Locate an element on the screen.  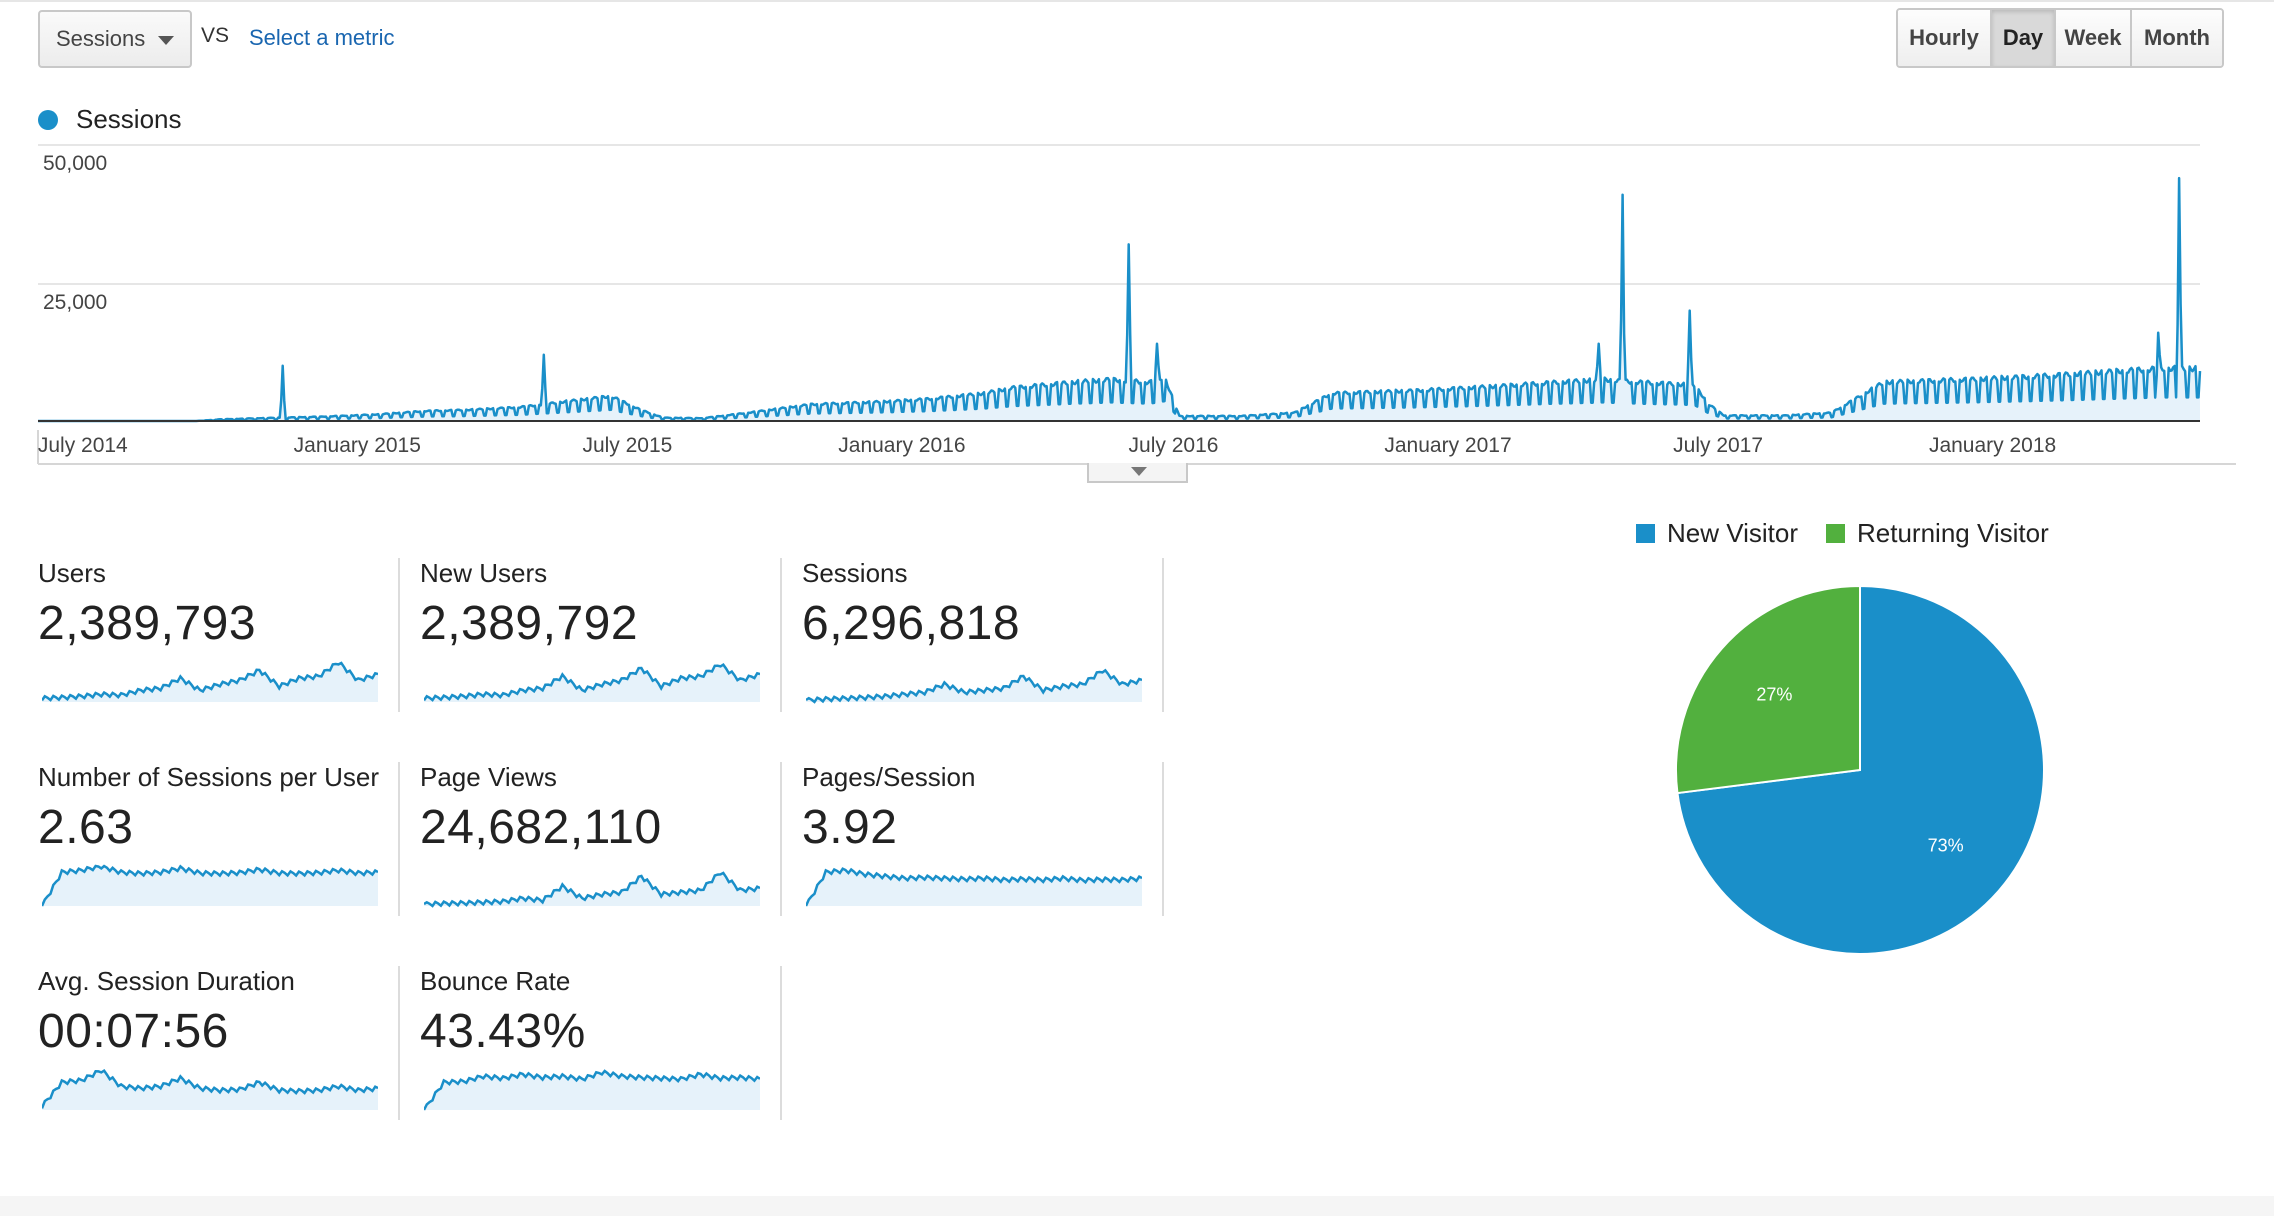
caret-down-icon is located at coordinates (166, 40).